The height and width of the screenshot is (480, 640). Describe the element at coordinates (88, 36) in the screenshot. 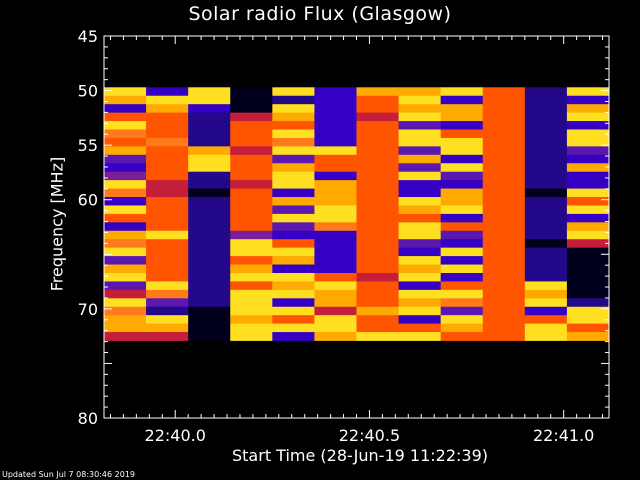

I see `y-tick-label: 45` at that location.